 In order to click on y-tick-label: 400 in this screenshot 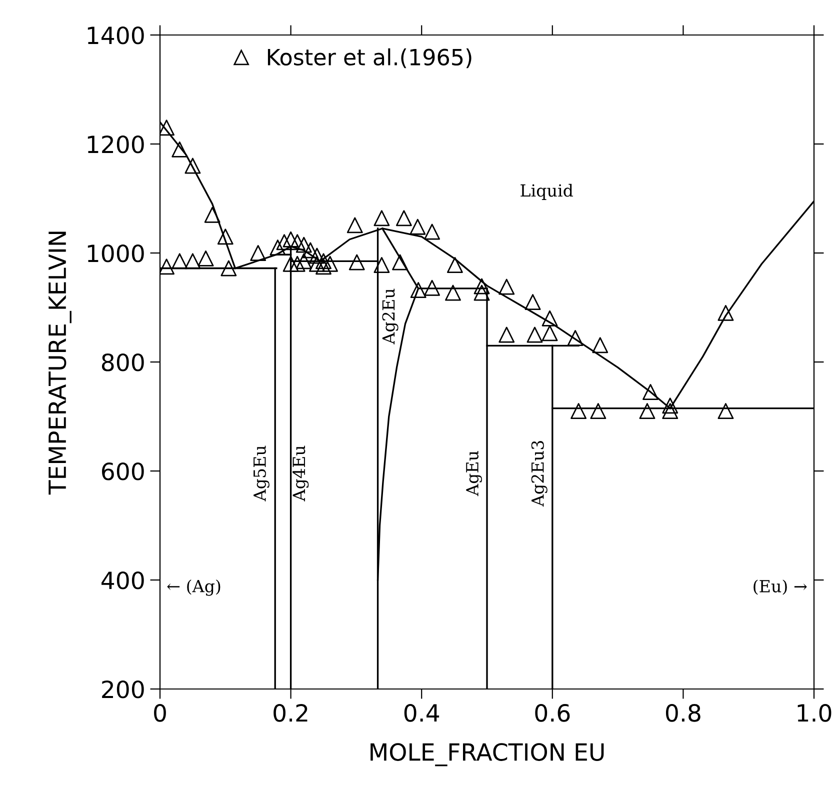, I will do `click(123, 580)`.